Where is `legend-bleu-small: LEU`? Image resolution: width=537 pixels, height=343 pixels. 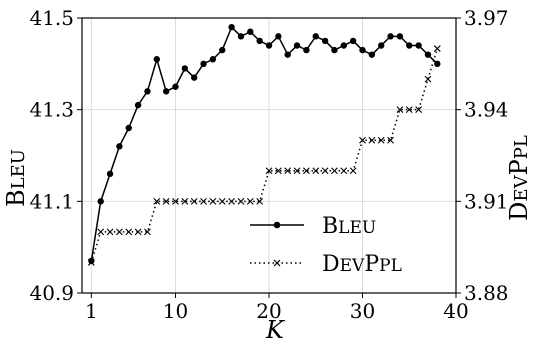 legend-bleu-small: LEU is located at coordinates (357, 228).